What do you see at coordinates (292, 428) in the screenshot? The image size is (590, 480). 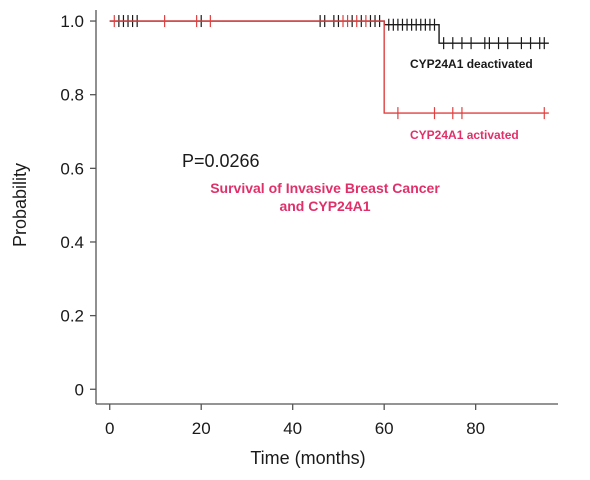 I see `x-tick-label: 40` at bounding box center [292, 428].